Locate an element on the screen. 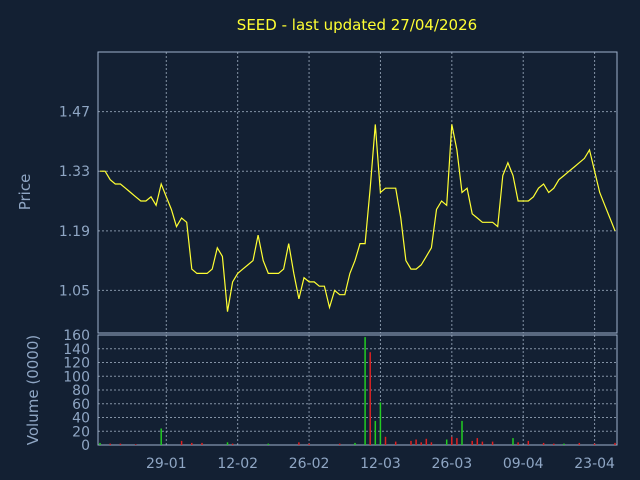 This screenshot has width=640, height=480. x-tick-label: 12-02 is located at coordinates (237, 464).